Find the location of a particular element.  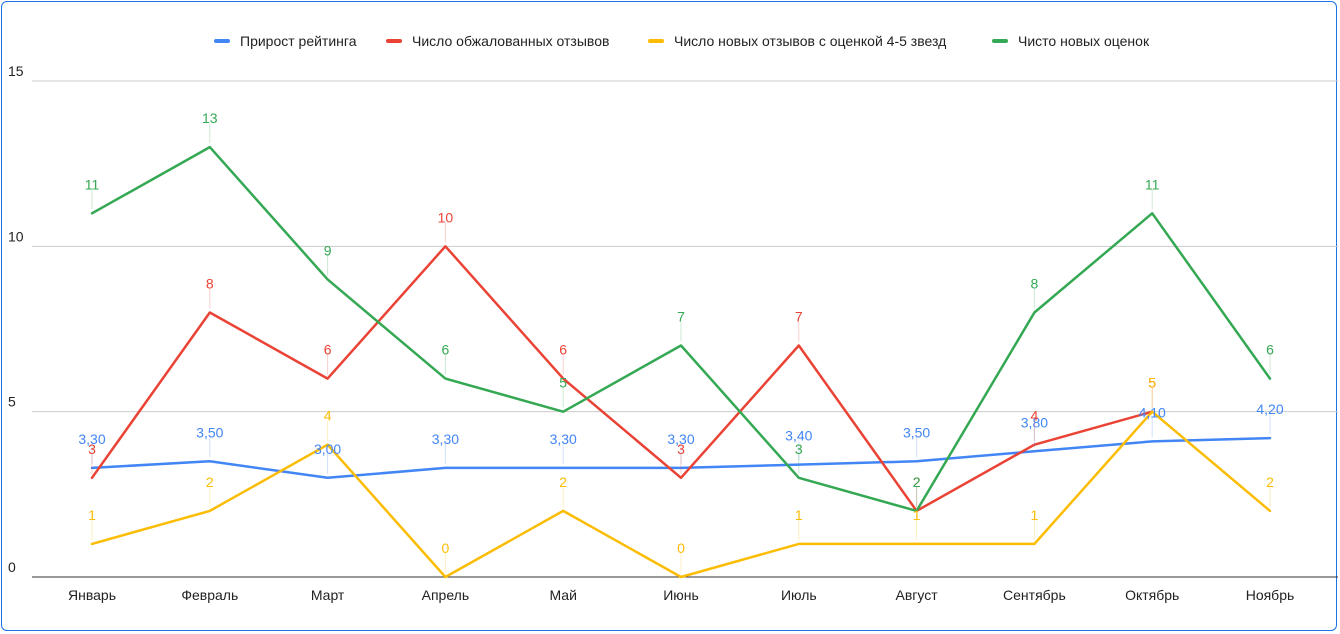

legend-item: Чисто новых оценок is located at coordinates (1071, 41).